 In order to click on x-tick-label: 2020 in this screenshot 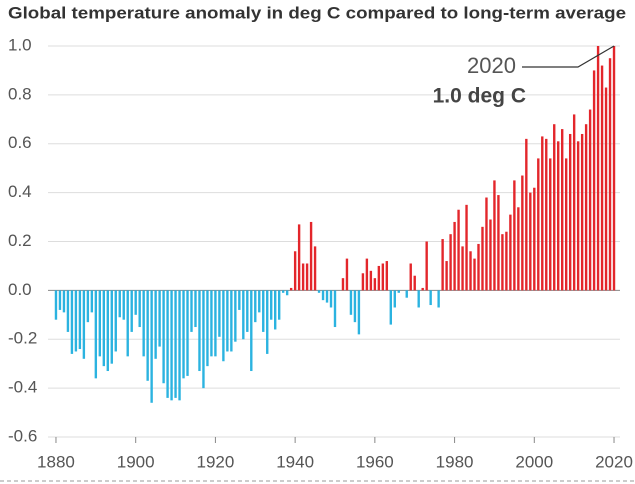, I will do `click(614, 461)`.